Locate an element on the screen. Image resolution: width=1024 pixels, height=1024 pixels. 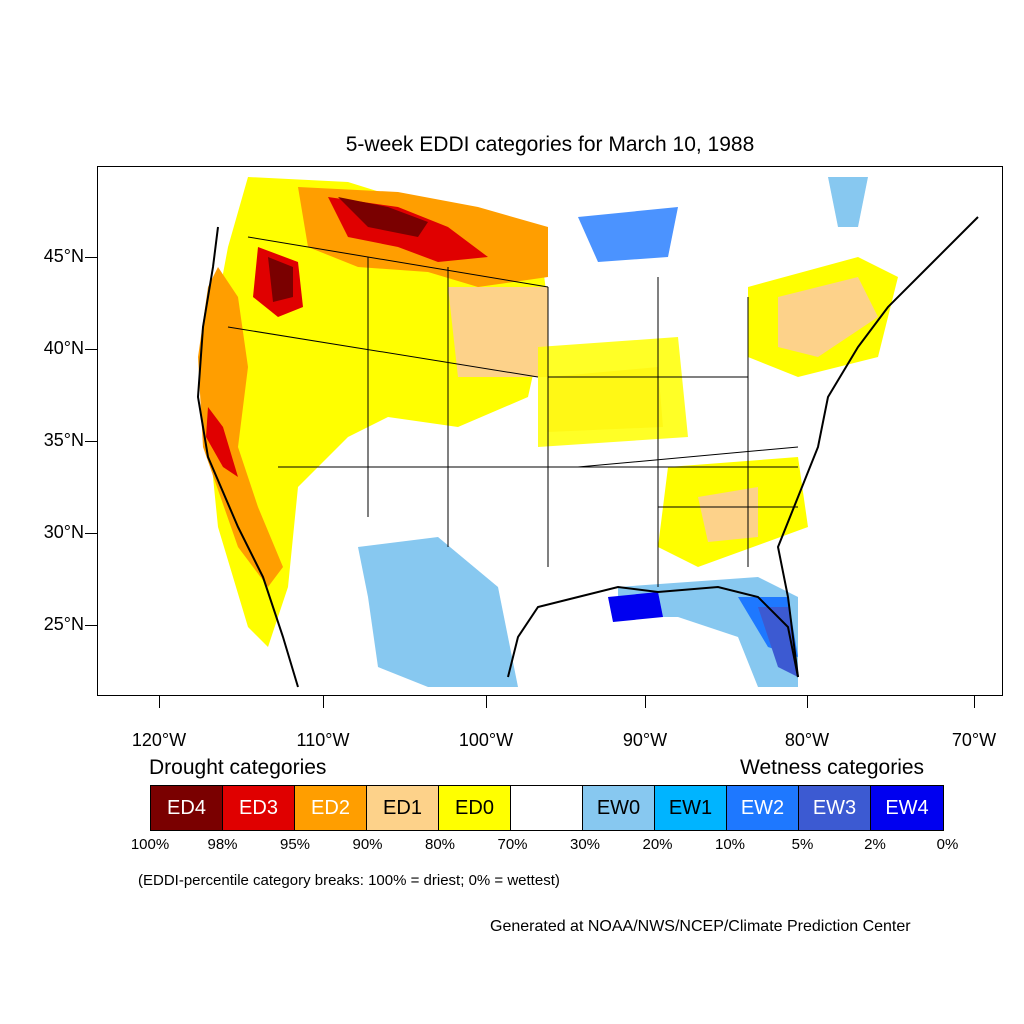
legend-break-label: 5% is located at coordinates (802, 844).